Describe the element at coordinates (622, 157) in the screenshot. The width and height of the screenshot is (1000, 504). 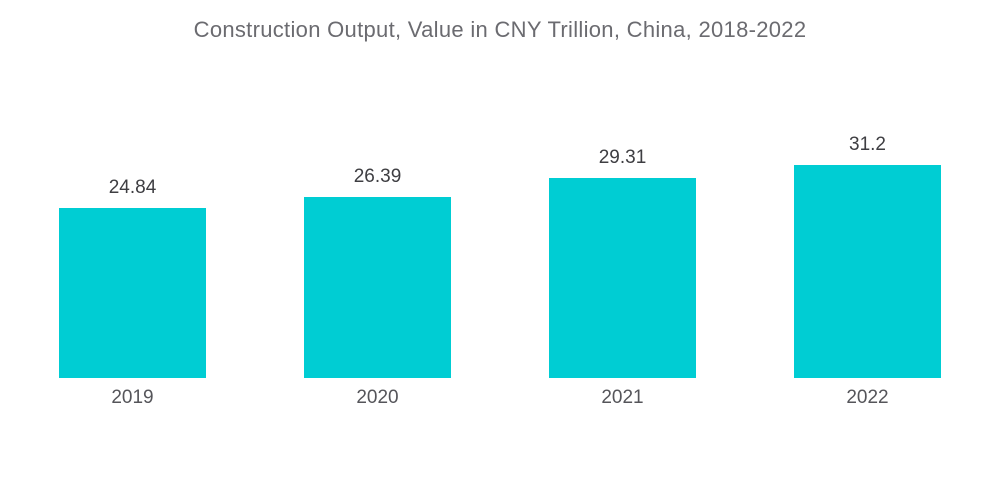
I see `bar-value-label: 29.31` at that location.